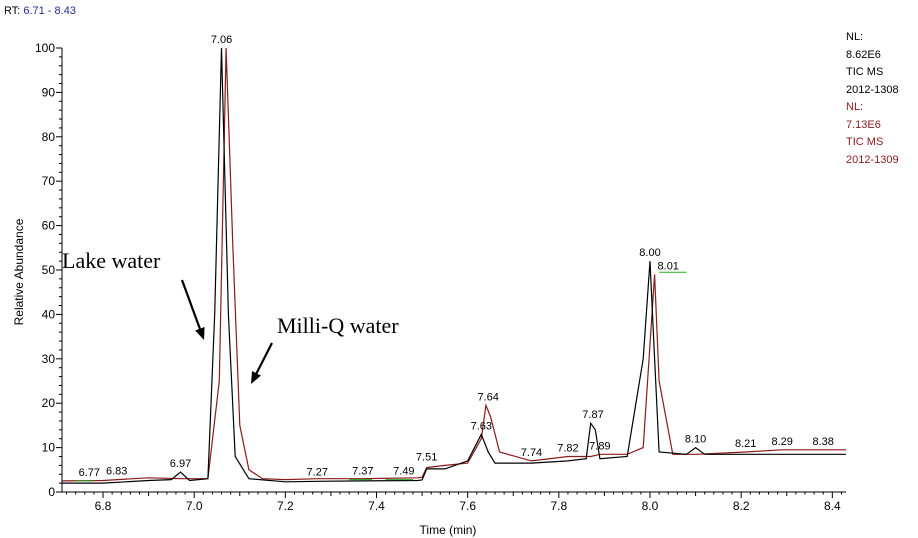 The image size is (918, 538). Describe the element at coordinates (256, 377) in the screenshot. I see `milliq-arrow-head` at that location.